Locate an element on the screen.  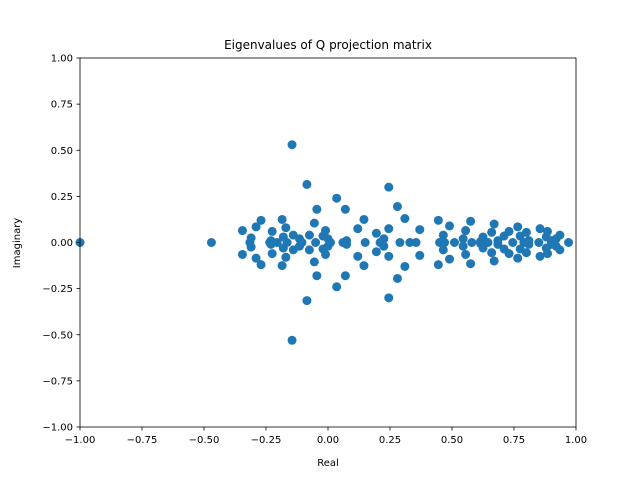
chart-title: Eigenvalues of Q projection matrix is located at coordinates (328, 45).